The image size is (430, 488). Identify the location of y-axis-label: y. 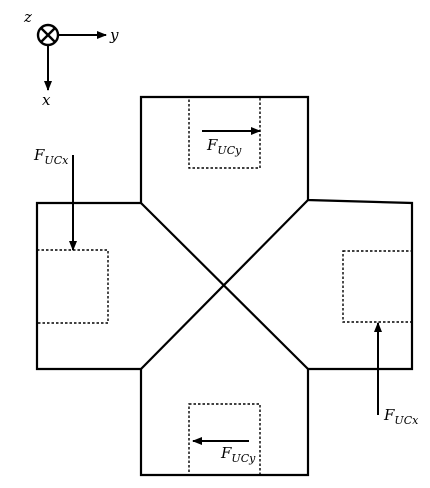
(114, 35).